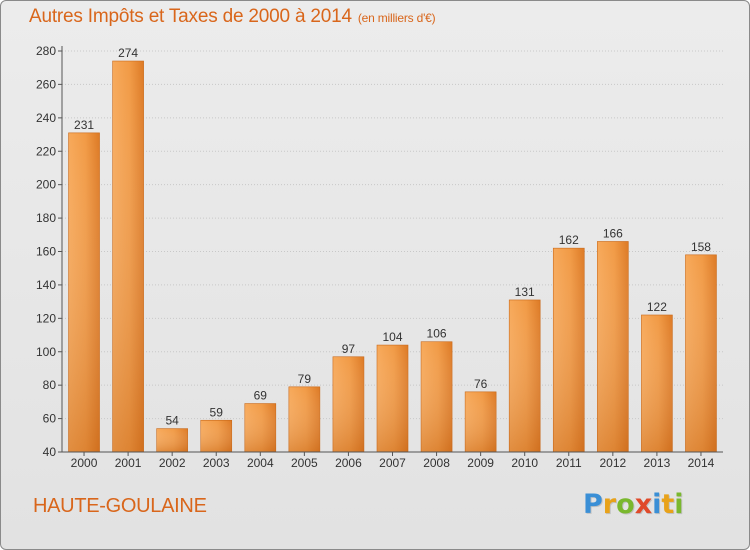 This screenshot has width=750, height=550. What do you see at coordinates (46, 218) in the screenshot?
I see `y-tick-label: 180` at bounding box center [46, 218].